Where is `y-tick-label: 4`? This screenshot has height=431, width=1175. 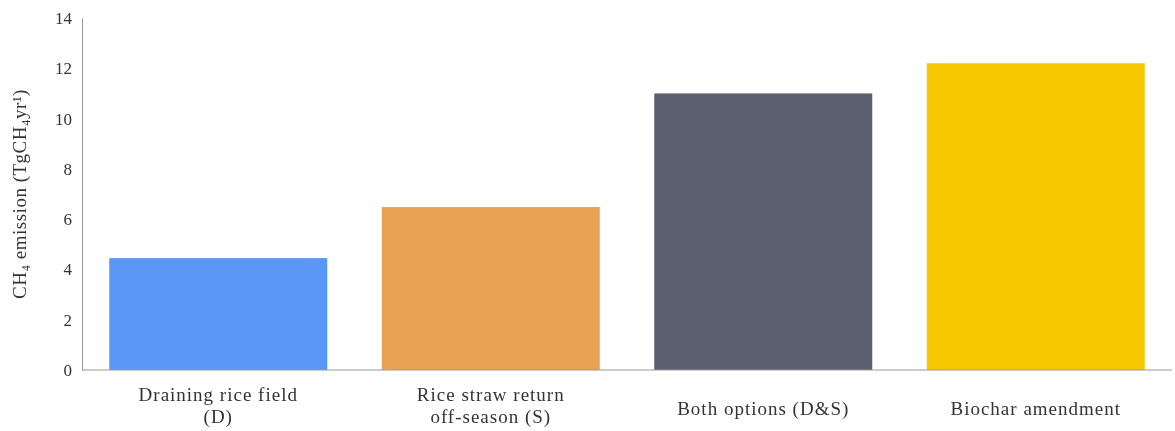 y-tick-label: 4 is located at coordinates (68, 270).